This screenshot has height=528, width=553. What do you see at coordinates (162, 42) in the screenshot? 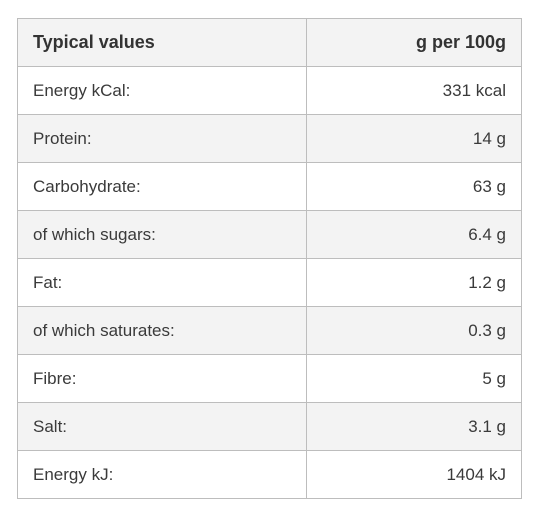
I see `header-typical-values: Typical values` at bounding box center [162, 42].